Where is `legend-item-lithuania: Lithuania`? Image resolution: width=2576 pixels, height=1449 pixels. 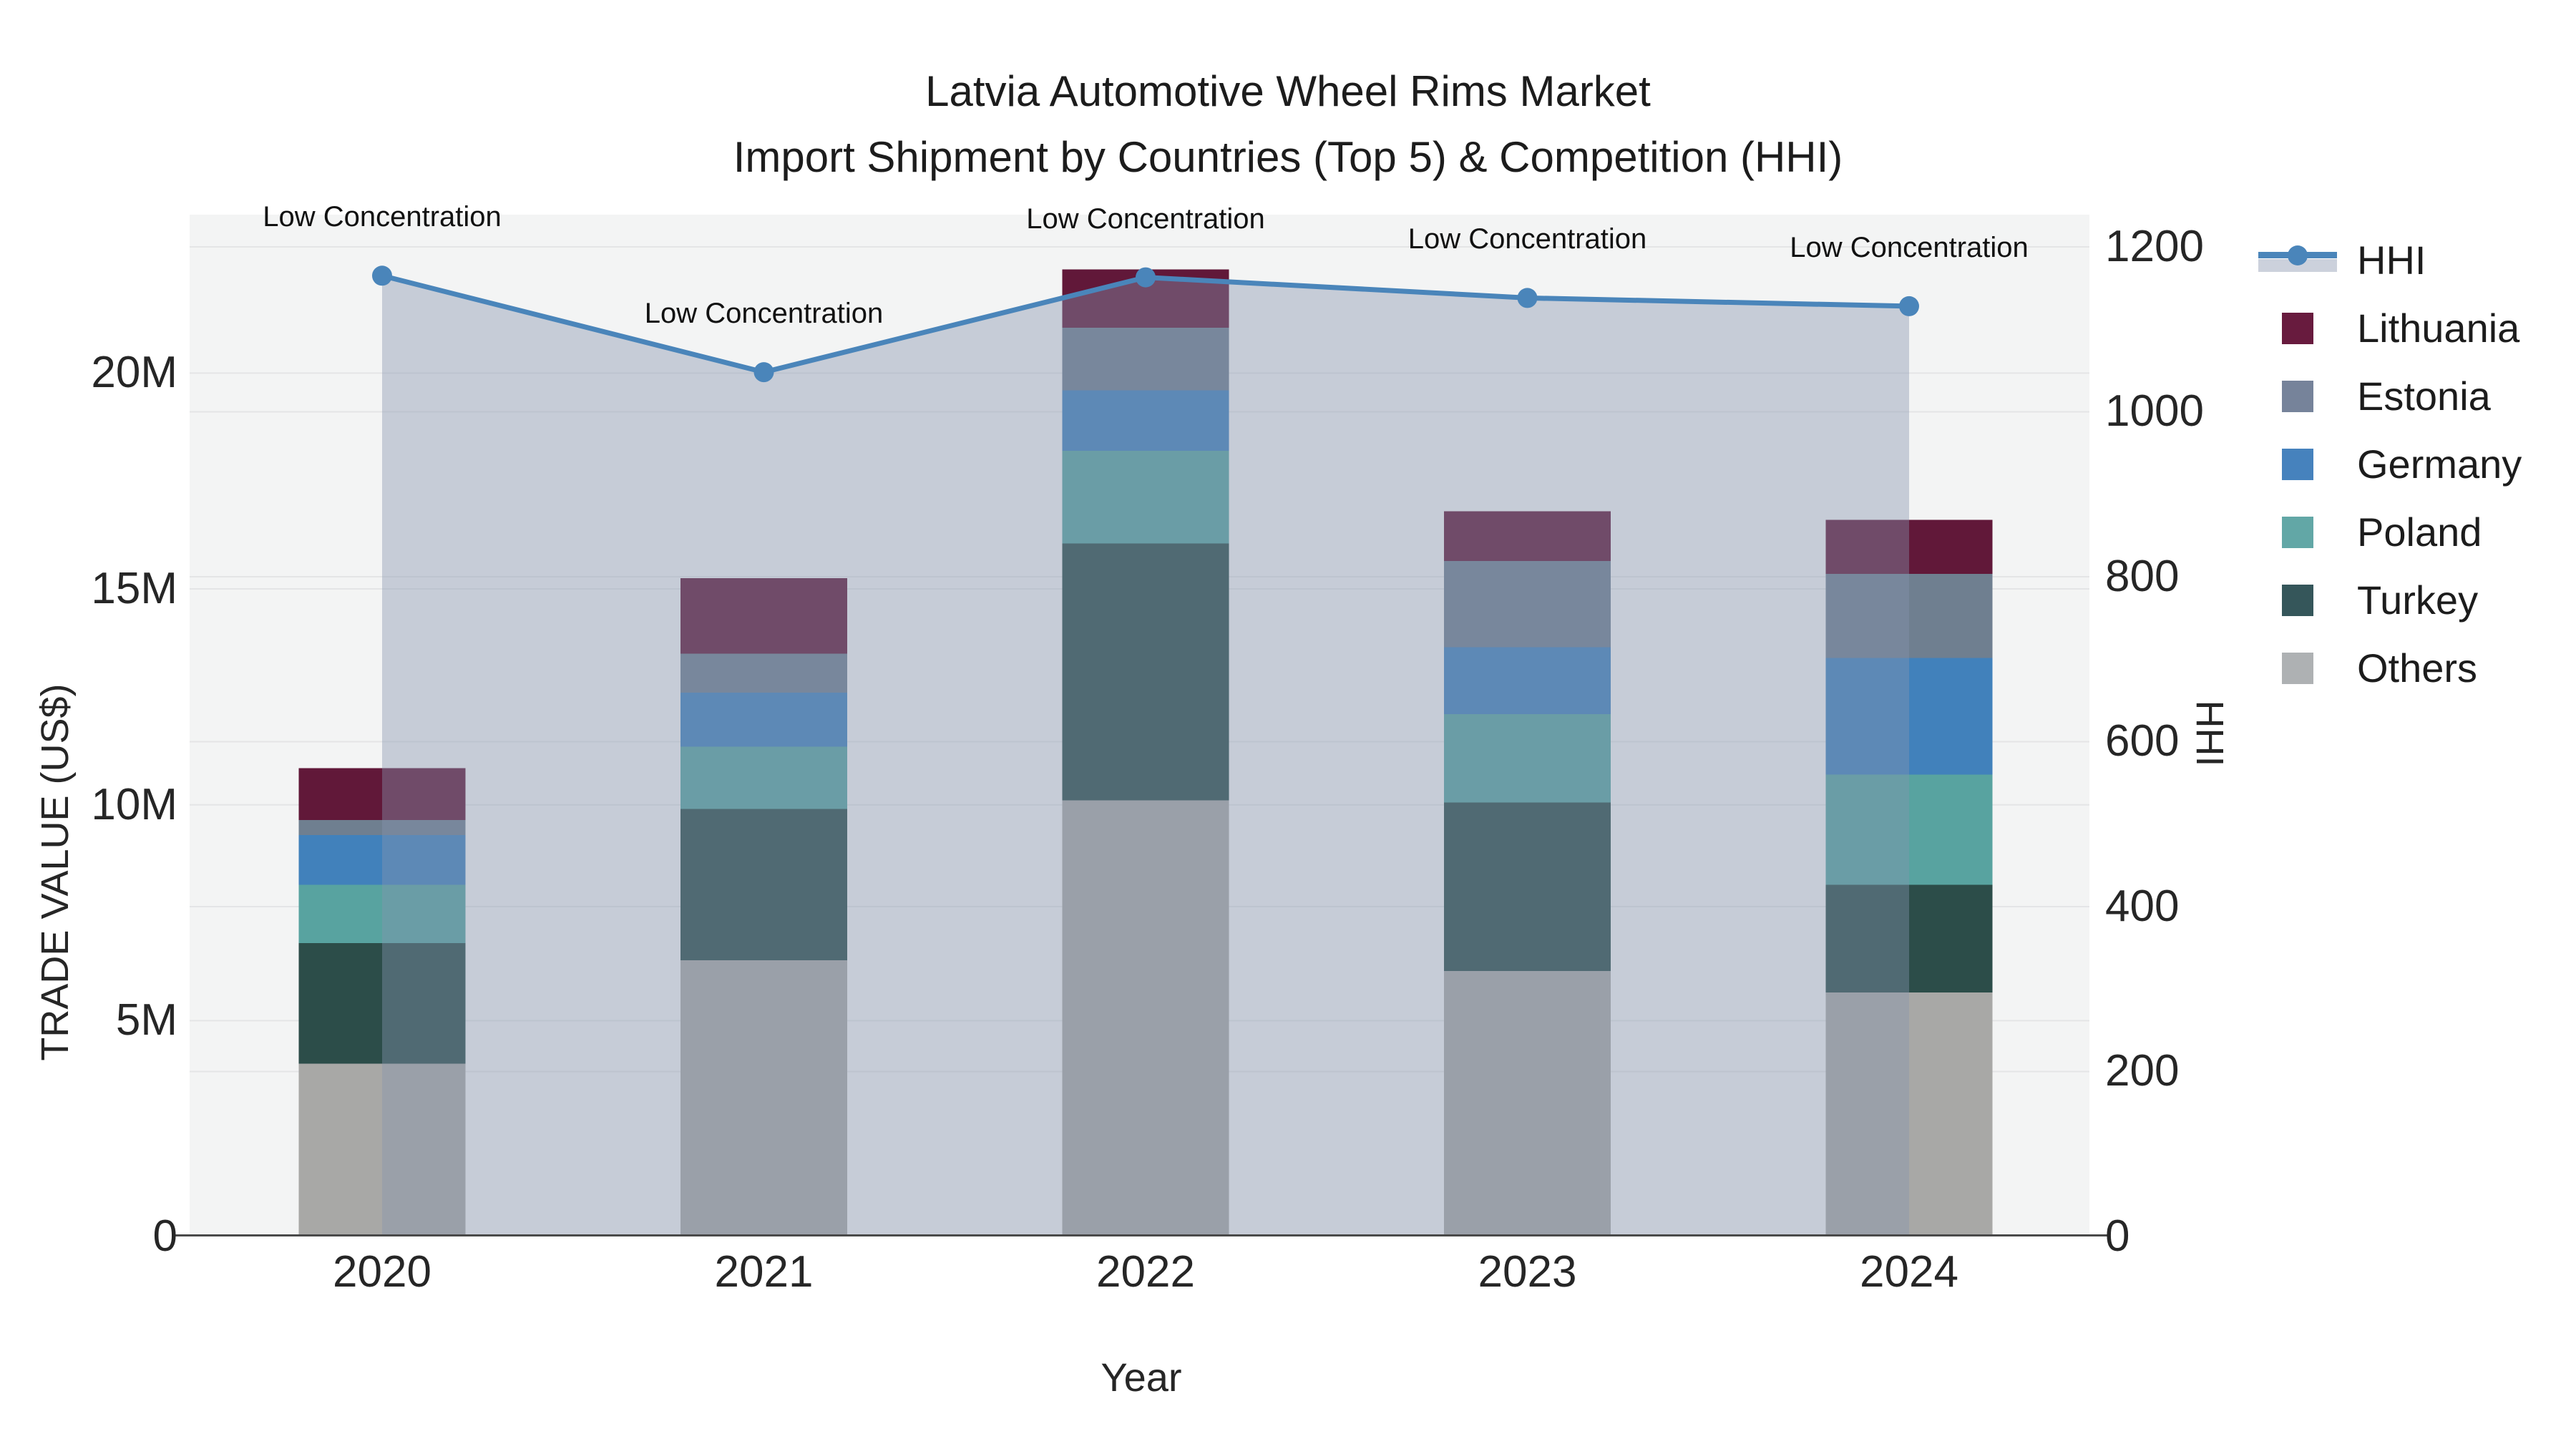 legend-item-lithuania: Lithuania is located at coordinates (2388, 328).